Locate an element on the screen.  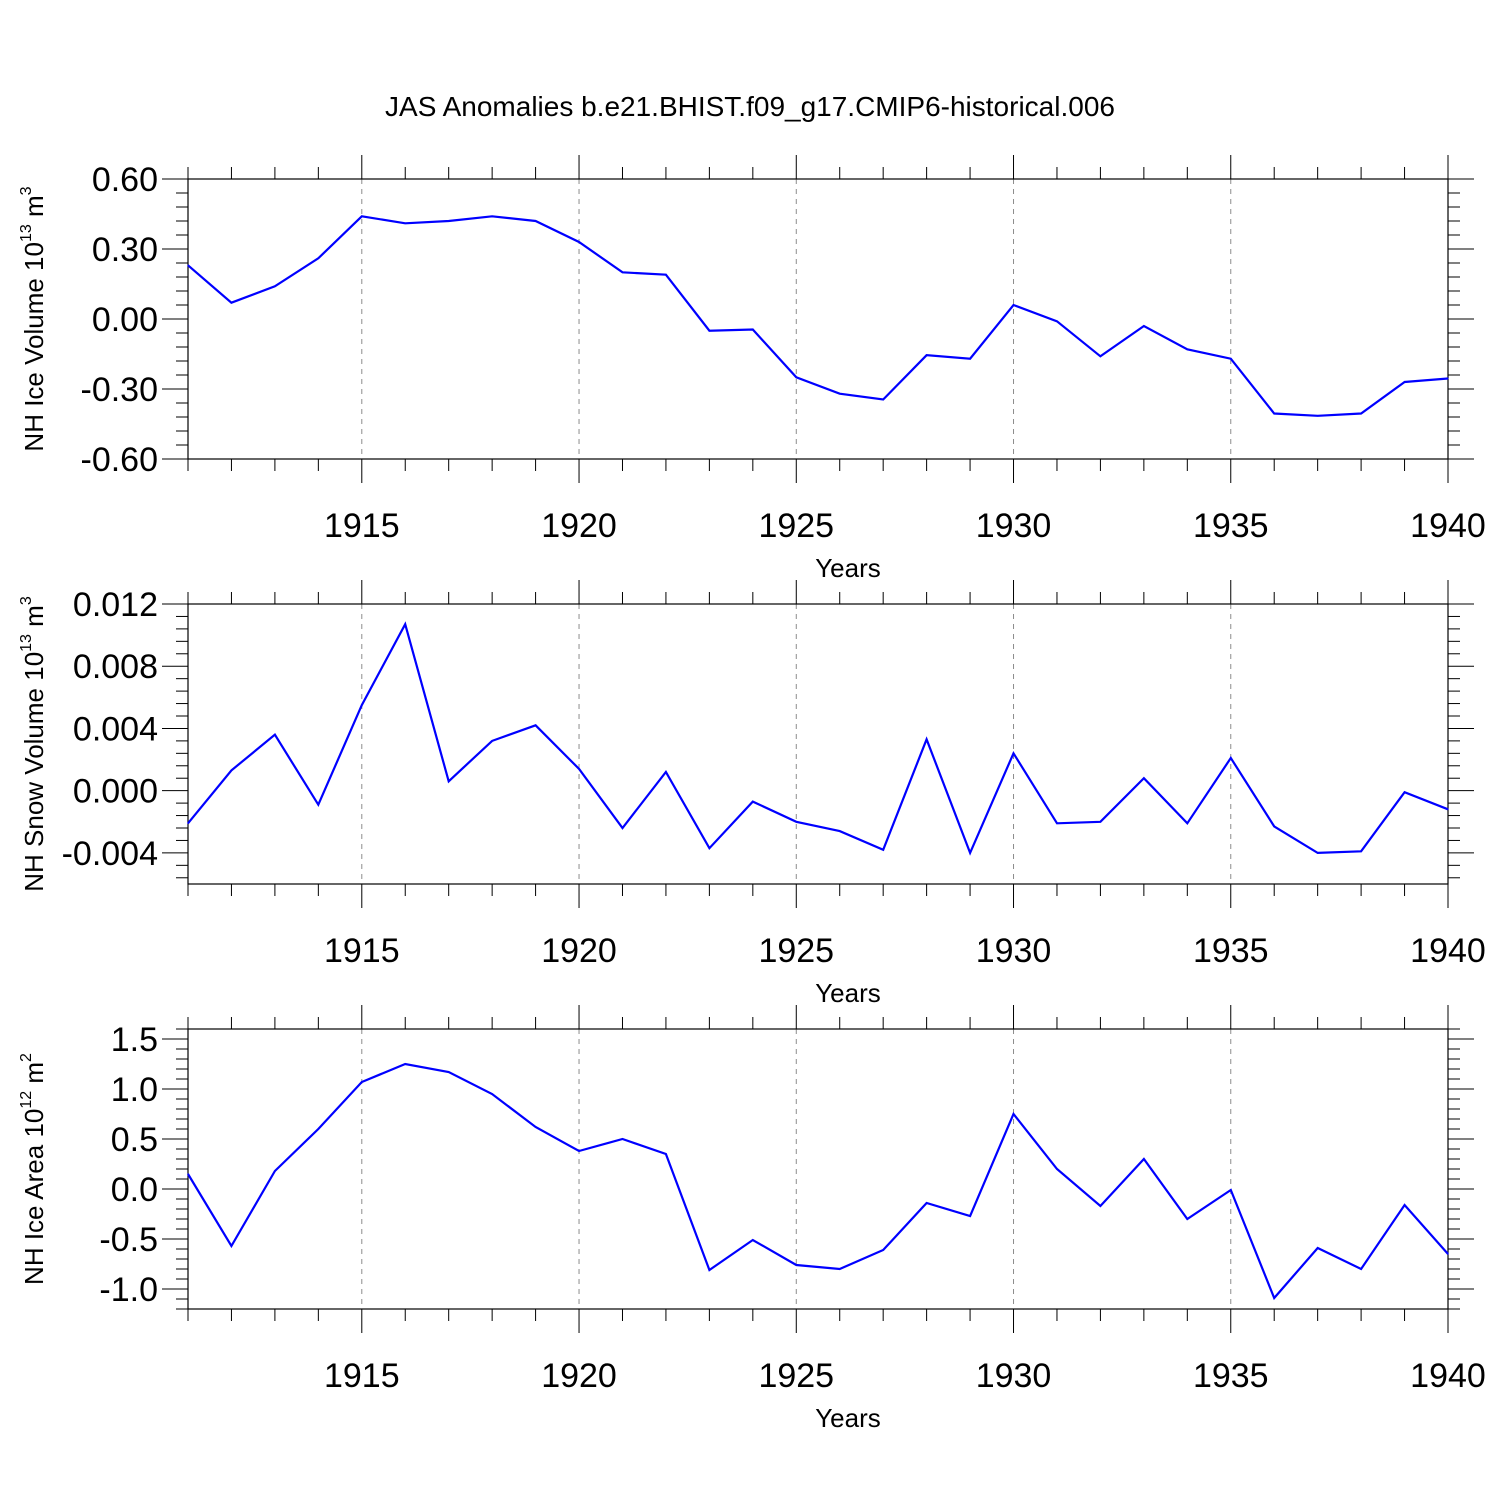
y-axis-title-text: NH Ice Volume 10 is located at coordinates (34, 347).